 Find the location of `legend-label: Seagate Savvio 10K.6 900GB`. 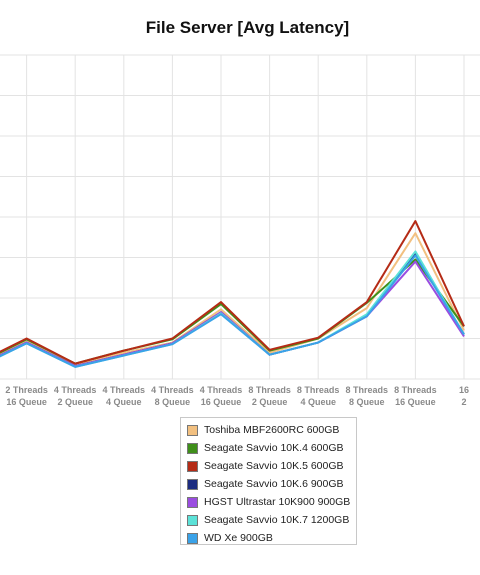

legend-label: Seagate Savvio 10K.6 900GB is located at coordinates (274, 484).